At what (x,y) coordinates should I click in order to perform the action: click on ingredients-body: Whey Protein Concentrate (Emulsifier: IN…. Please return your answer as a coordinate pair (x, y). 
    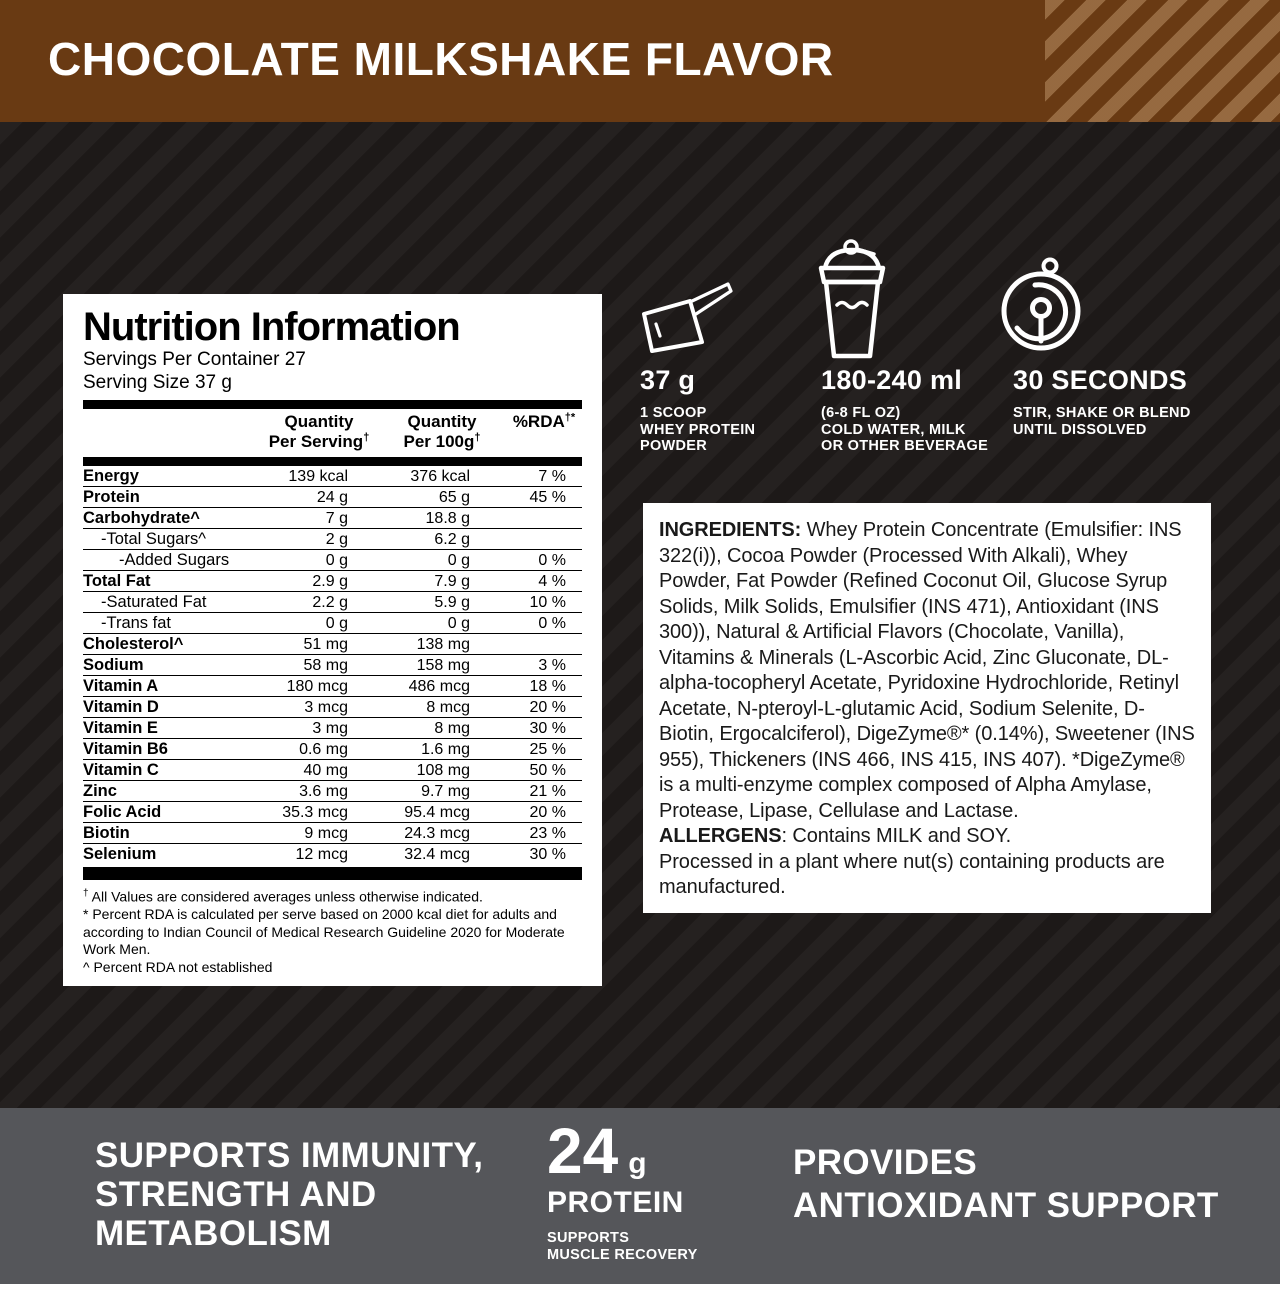
    Looking at the image, I should click on (927, 670).